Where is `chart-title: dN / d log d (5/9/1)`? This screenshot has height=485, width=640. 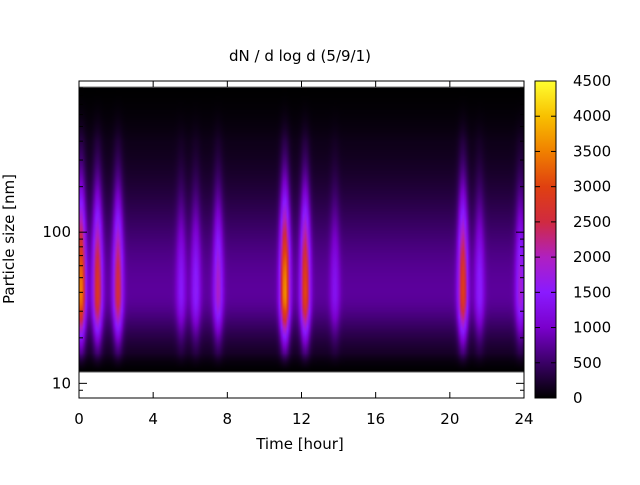 chart-title: dN / d log d (5/9/1) is located at coordinates (300, 56).